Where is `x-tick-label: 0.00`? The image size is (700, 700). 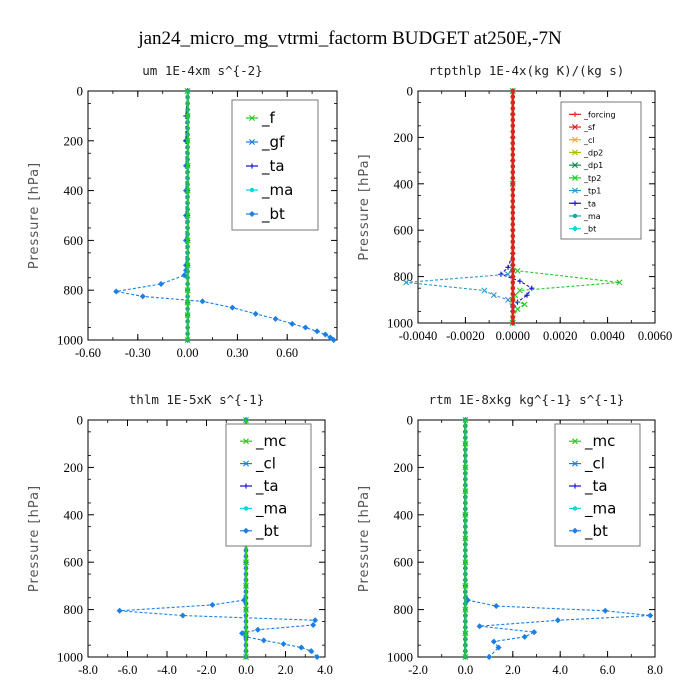
x-tick-label: 0.00 is located at coordinates (188, 353).